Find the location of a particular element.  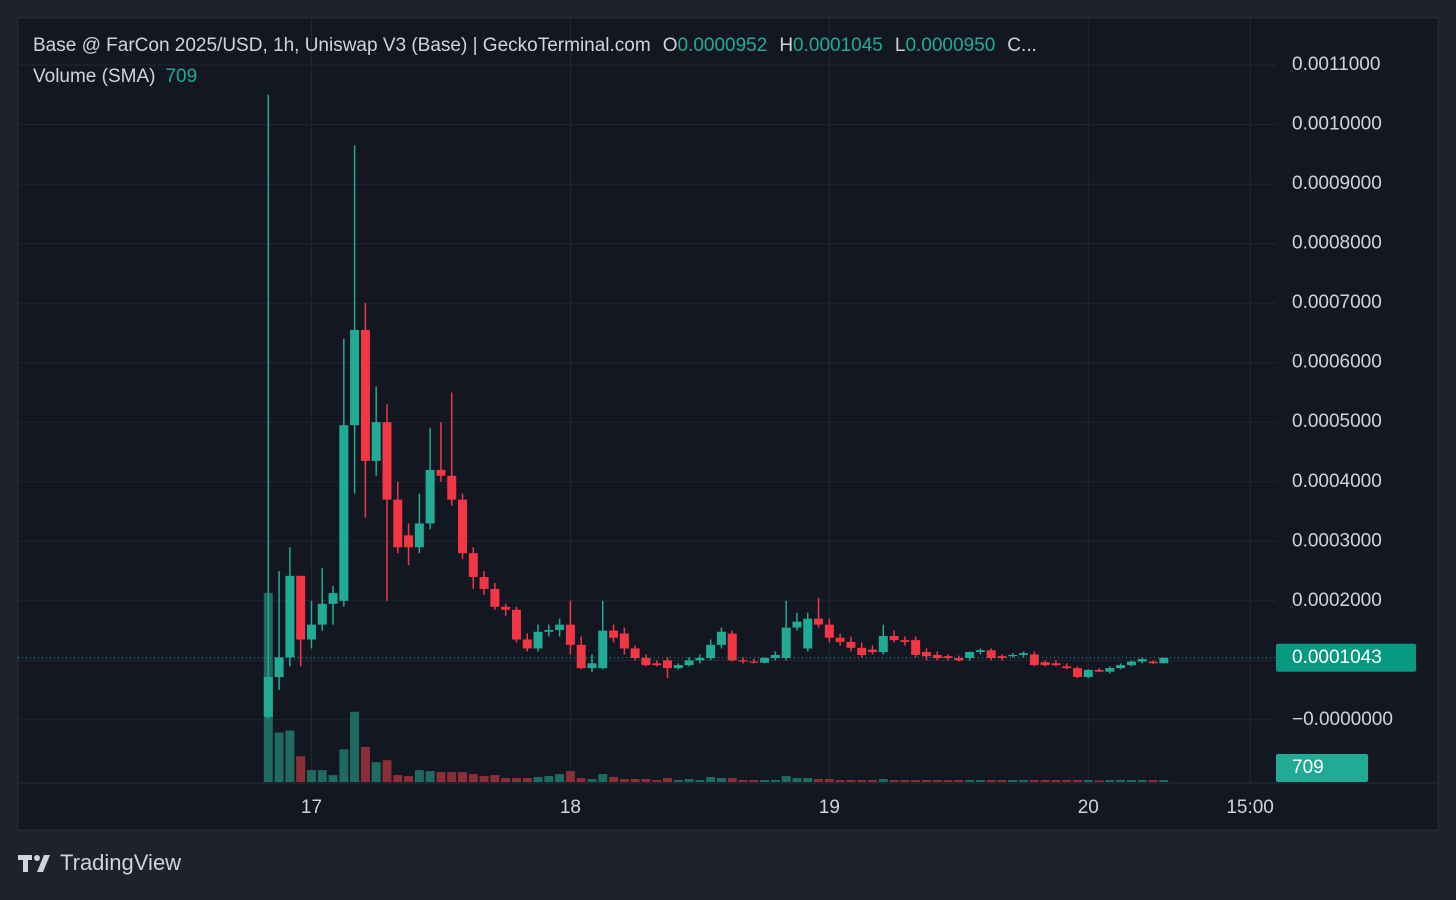

volume-legend: Volume (SMA) 709 is located at coordinates (115, 76).